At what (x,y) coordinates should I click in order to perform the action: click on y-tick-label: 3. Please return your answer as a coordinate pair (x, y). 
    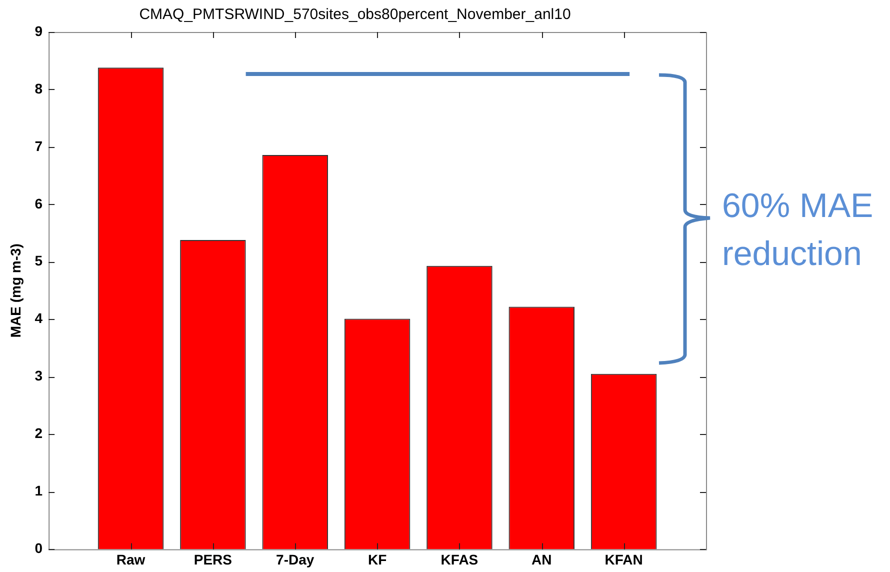
    Looking at the image, I should click on (38, 376).